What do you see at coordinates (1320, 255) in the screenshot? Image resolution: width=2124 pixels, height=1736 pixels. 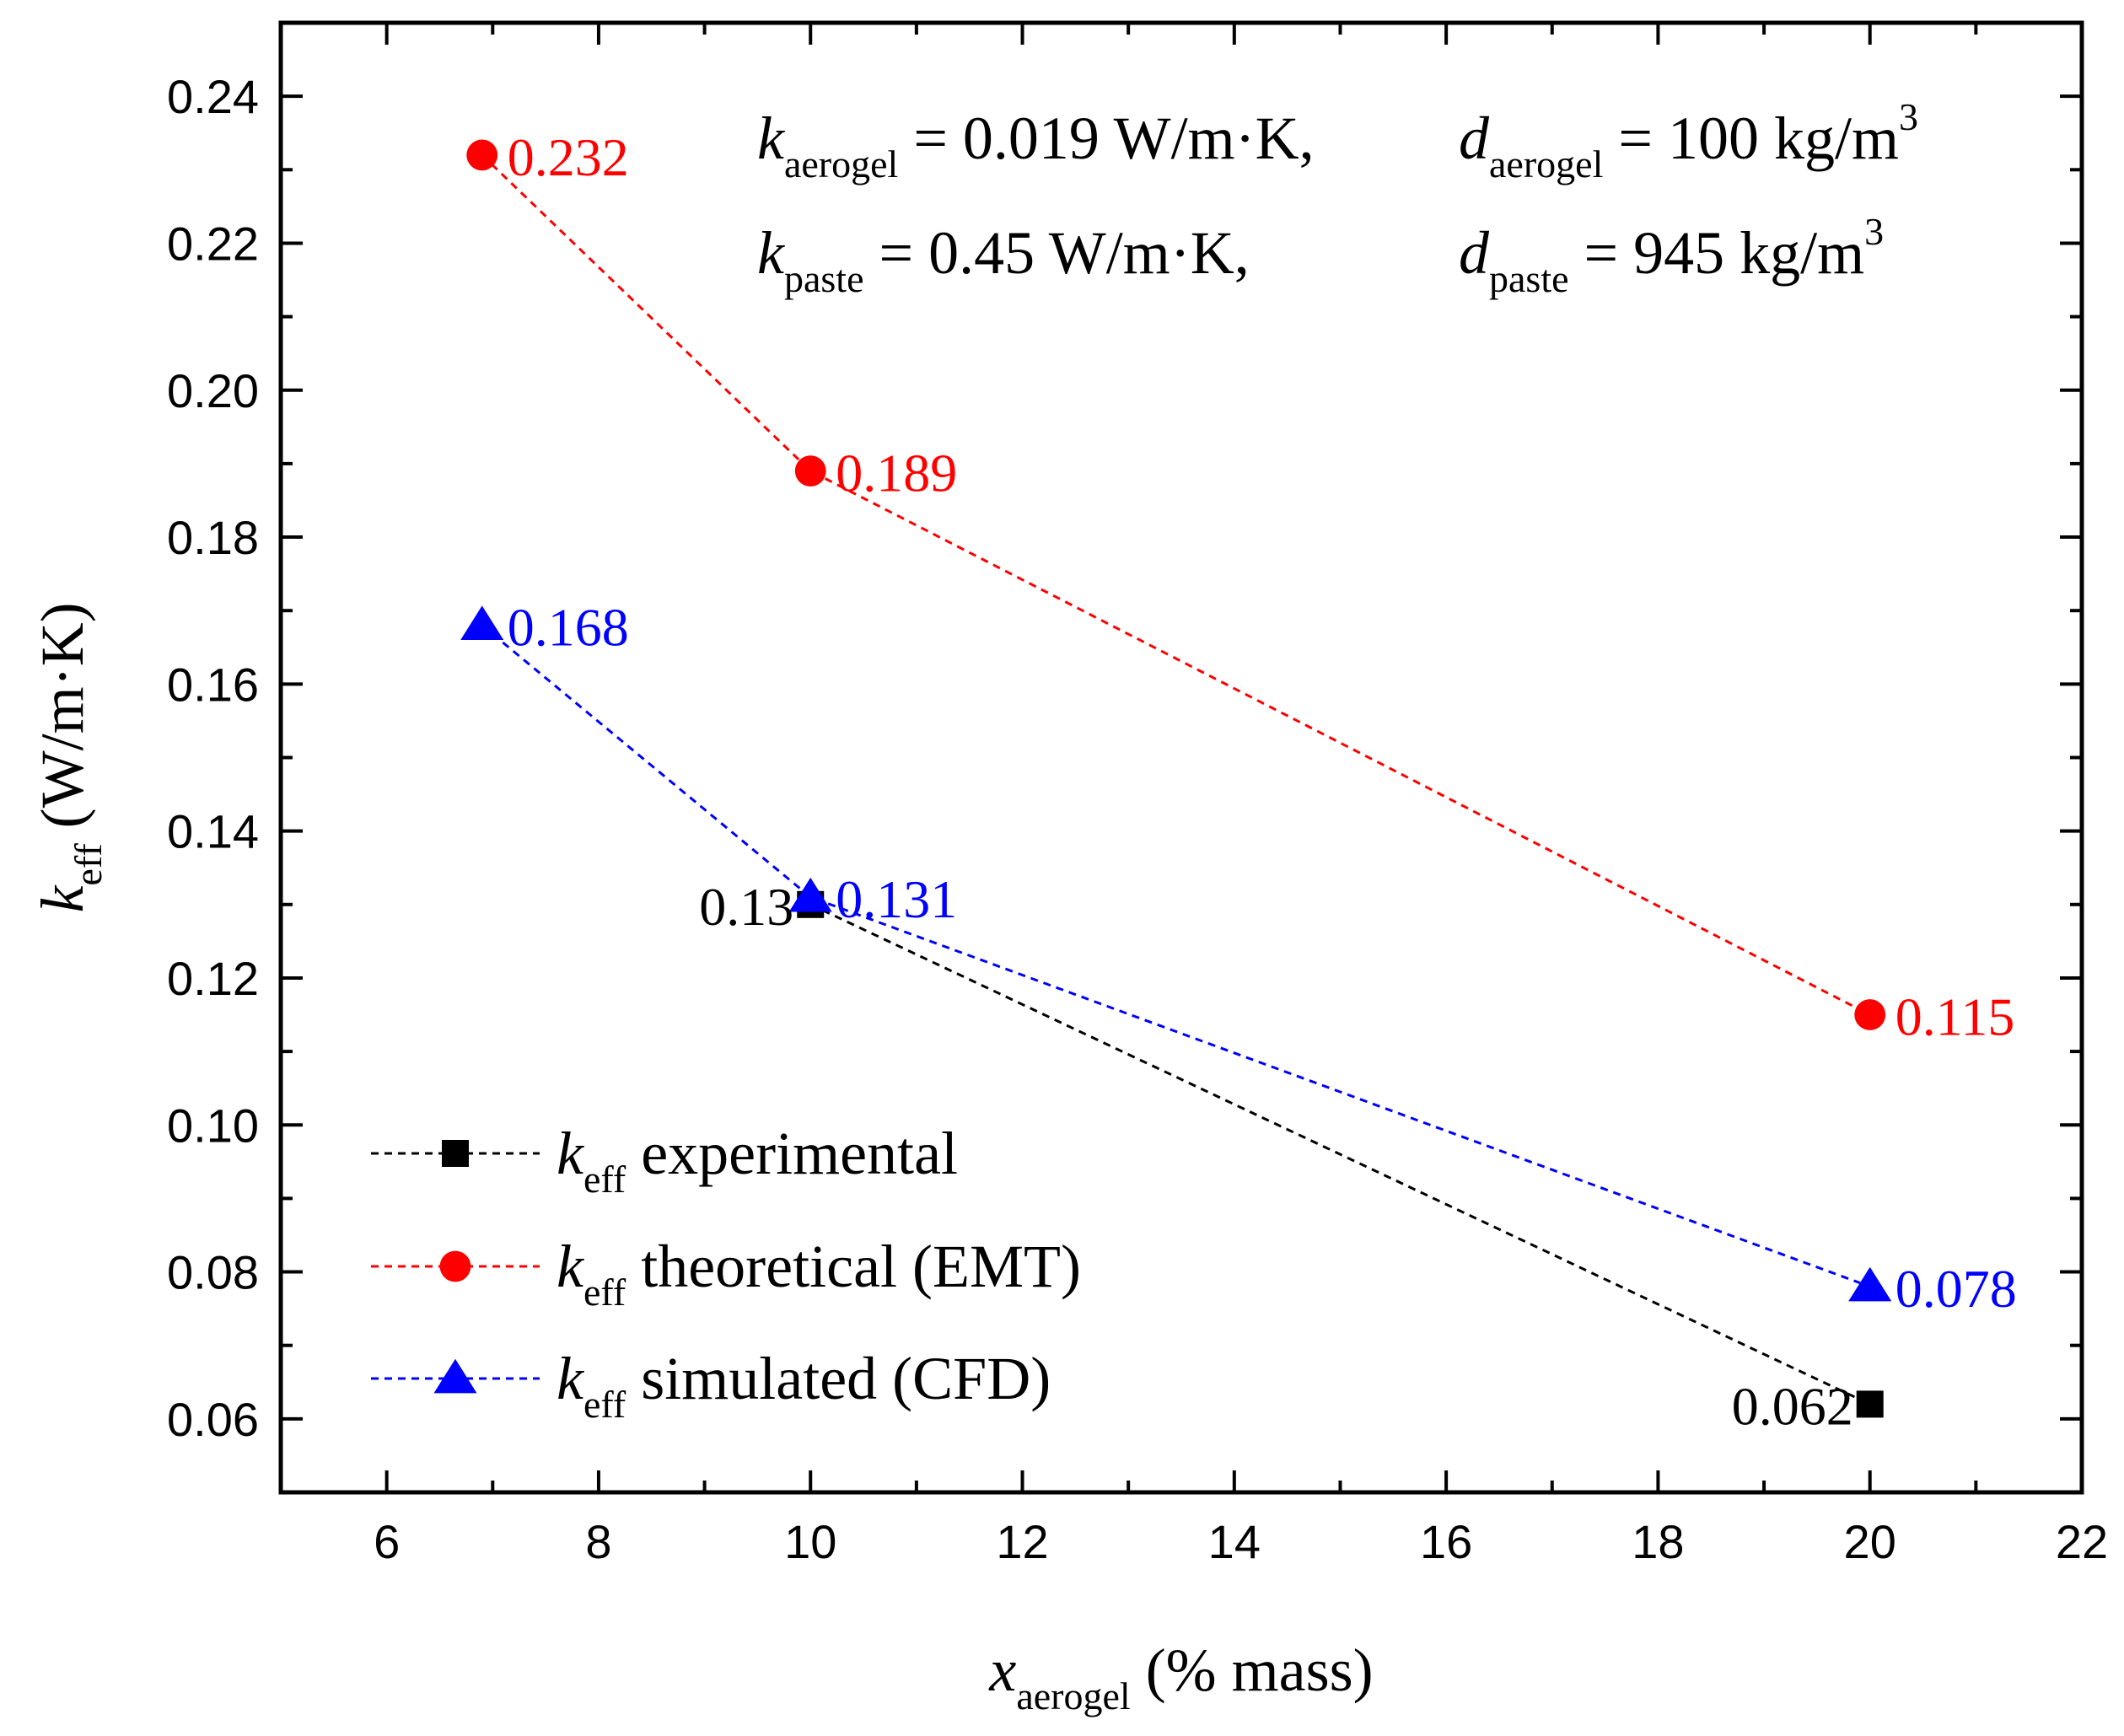 I see `parameter-row: kpaste = 0.45 W/m·K, dpaste = 945 kg/m3` at bounding box center [1320, 255].